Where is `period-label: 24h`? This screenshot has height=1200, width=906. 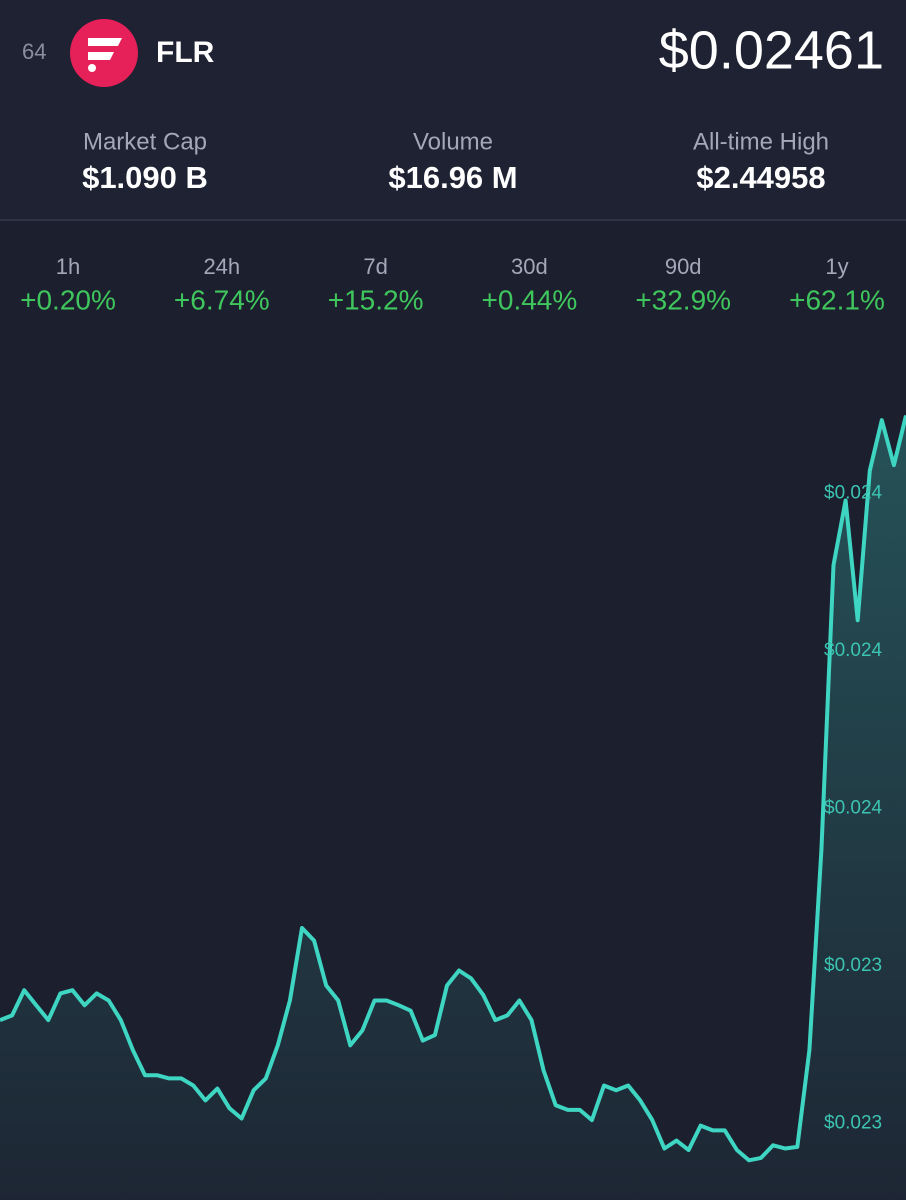 period-label: 24h is located at coordinates (221, 266).